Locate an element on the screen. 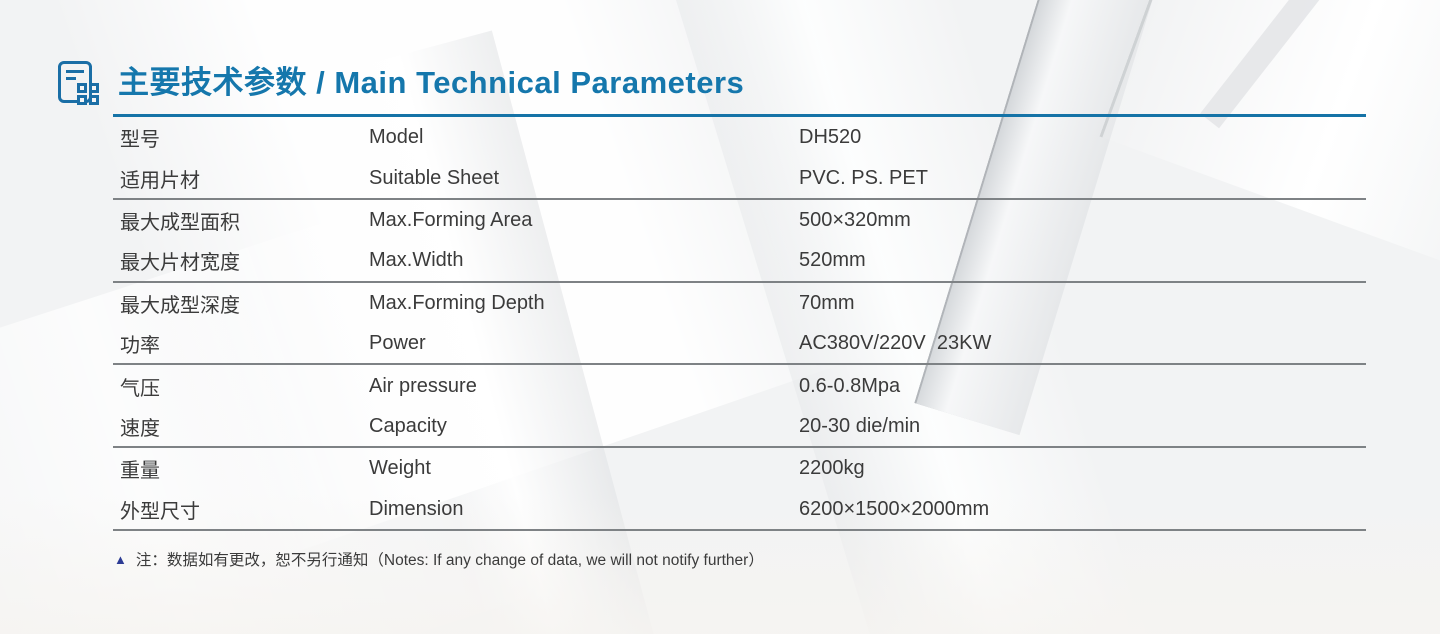  parameter-name-zh: 最大片材宽度 is located at coordinates (180, 263).